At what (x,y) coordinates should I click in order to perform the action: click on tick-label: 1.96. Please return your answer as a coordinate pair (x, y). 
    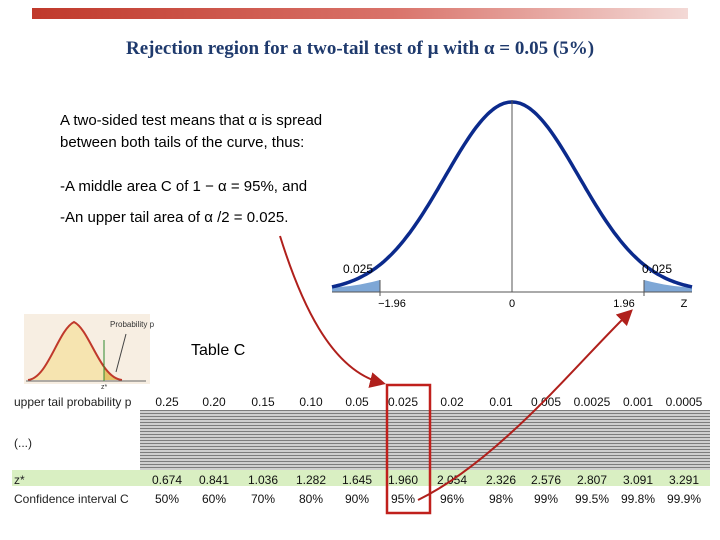
    Looking at the image, I should click on (623, 304).